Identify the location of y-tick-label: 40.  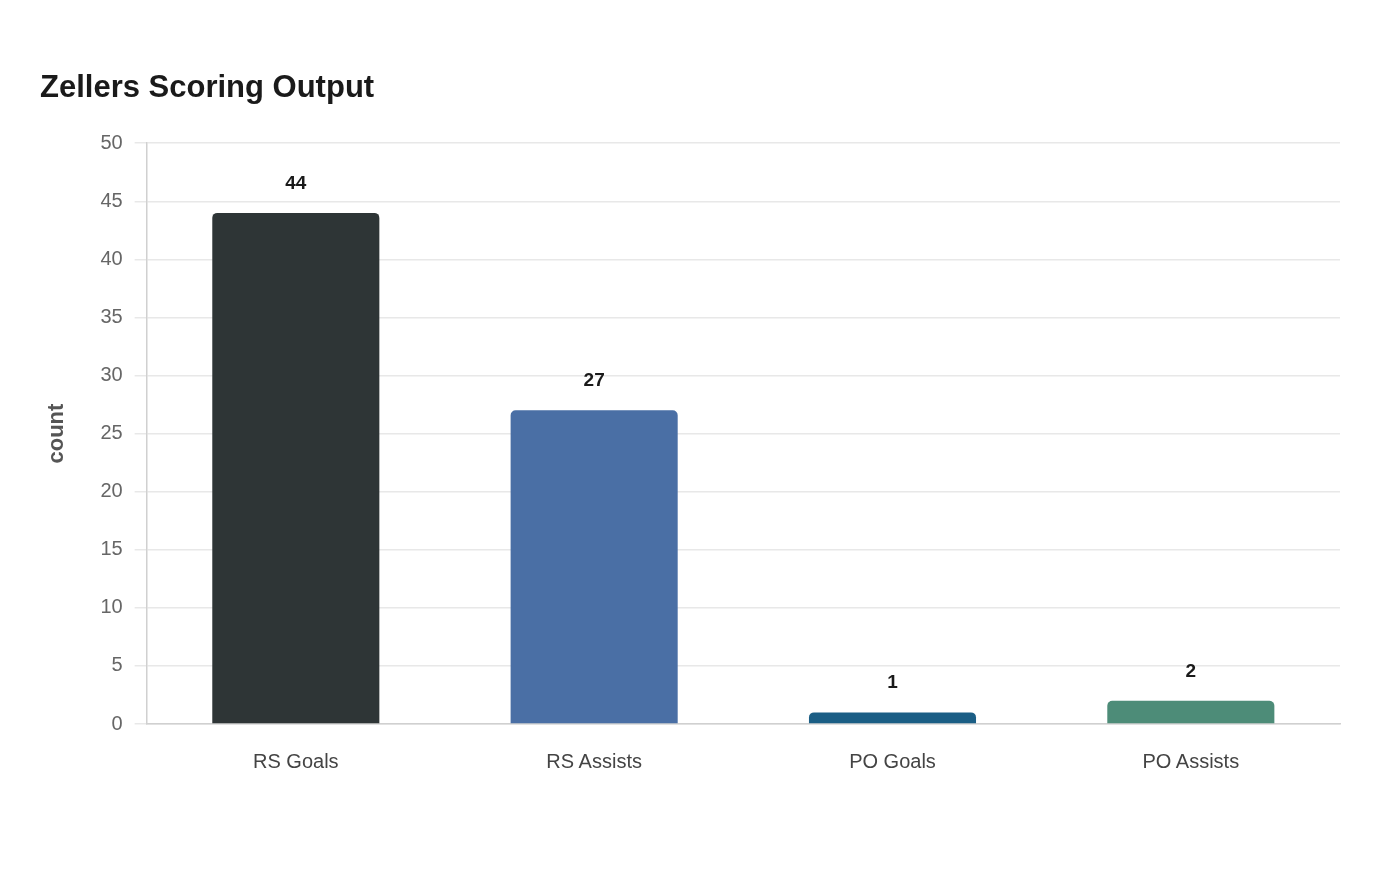
(111, 257).